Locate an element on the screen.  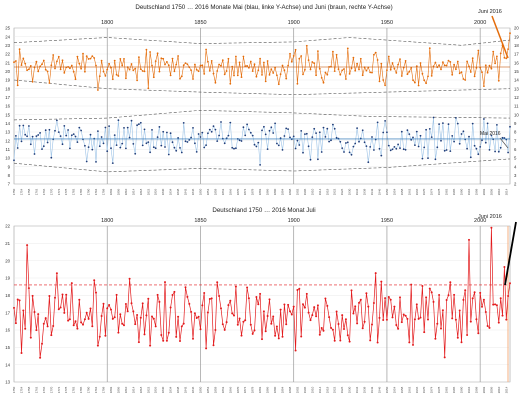
tick-label: 1990 is located at coordinates (462, 389).